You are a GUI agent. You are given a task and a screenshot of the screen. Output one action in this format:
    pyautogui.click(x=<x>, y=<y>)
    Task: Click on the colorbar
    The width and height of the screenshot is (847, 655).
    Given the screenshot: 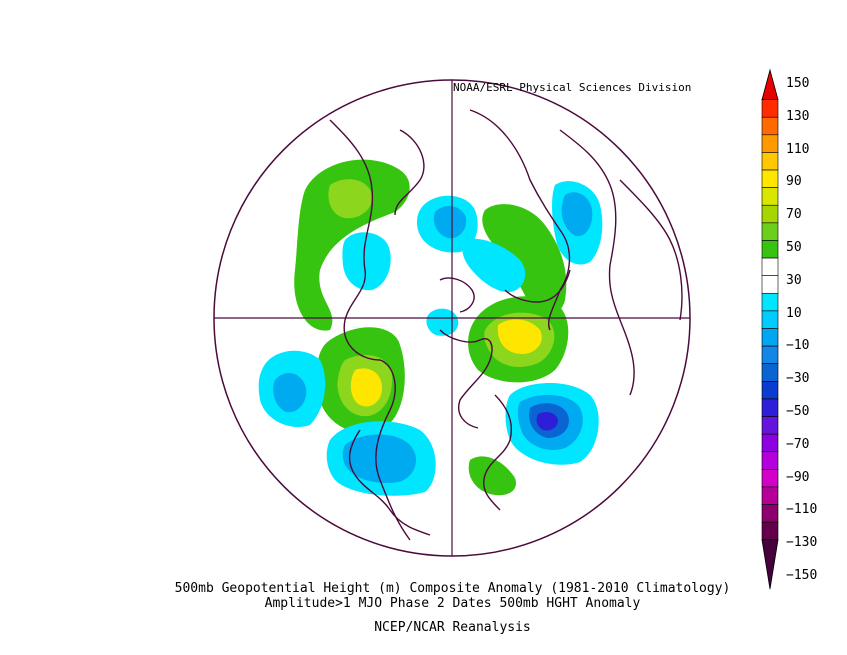 What is the action you would take?
    pyautogui.click(x=770, y=329)
    